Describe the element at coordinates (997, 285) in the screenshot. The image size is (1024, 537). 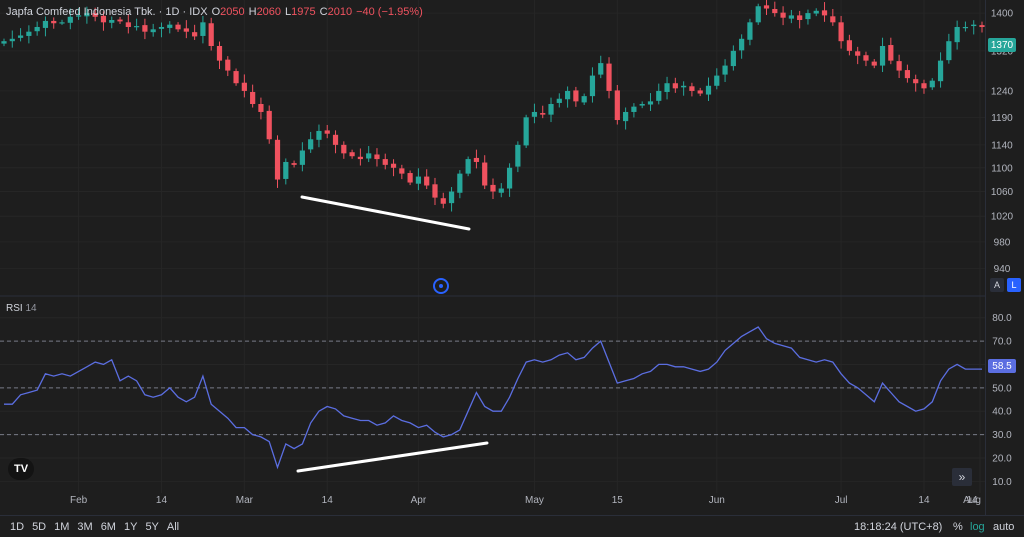
I see `auto-scale-button: A` at that location.